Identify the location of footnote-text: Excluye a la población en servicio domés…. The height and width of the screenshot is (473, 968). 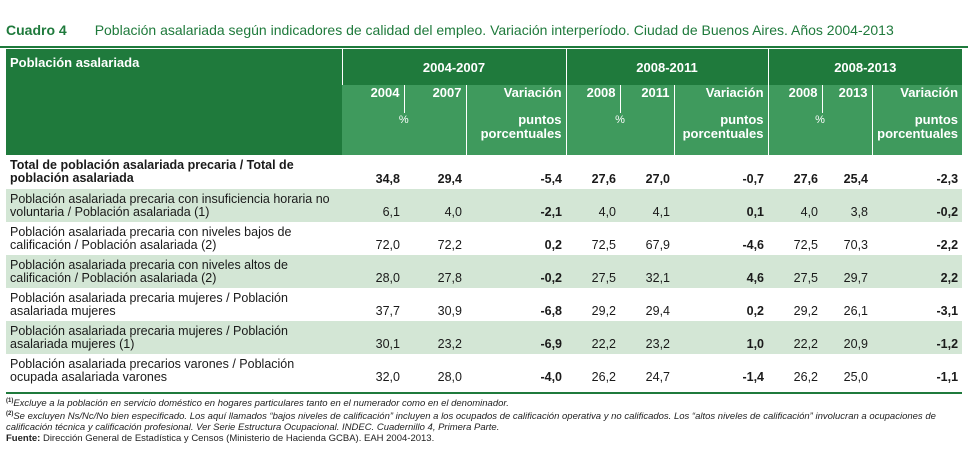
(261, 404).